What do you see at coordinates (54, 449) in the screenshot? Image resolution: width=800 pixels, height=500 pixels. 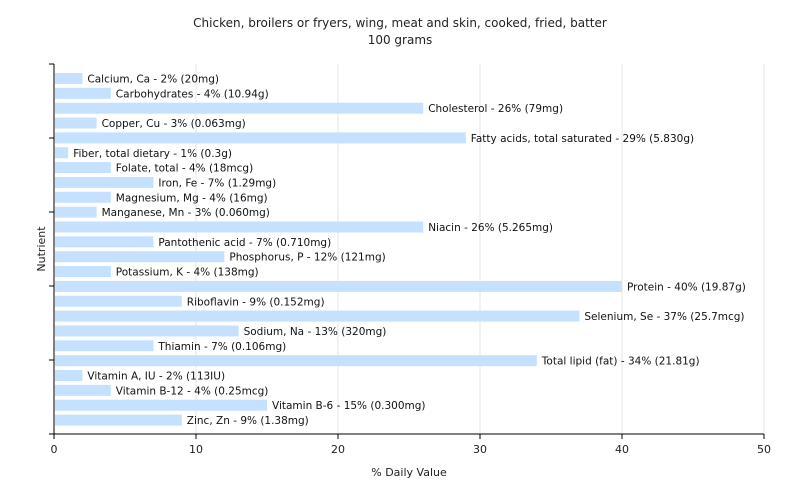 I see `x-tick-label-0: 0` at bounding box center [54, 449].